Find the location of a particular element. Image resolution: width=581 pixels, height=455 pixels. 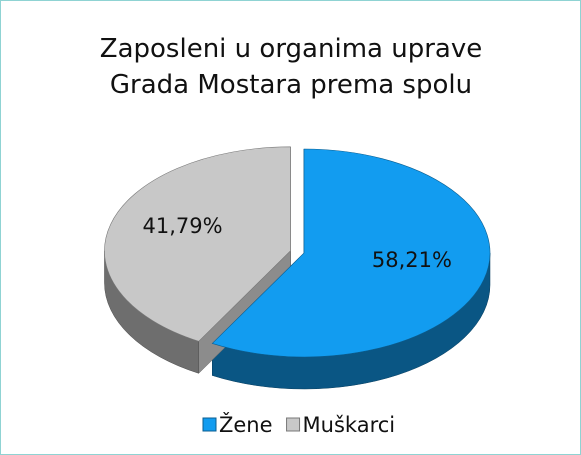

data-label: 58,21% is located at coordinates (412, 260).